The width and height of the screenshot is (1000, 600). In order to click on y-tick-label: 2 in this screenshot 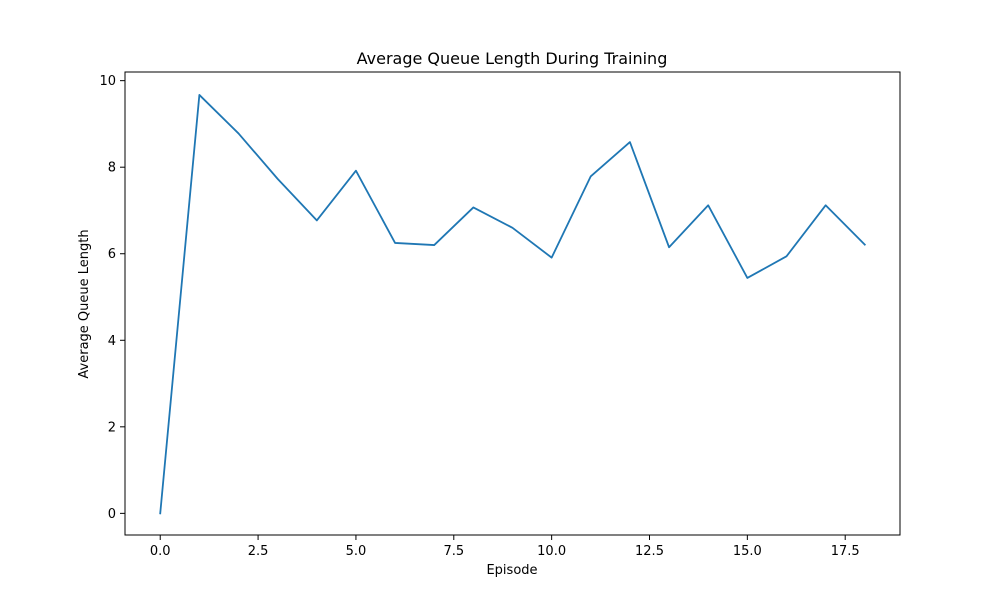, I will do `click(112, 427)`.